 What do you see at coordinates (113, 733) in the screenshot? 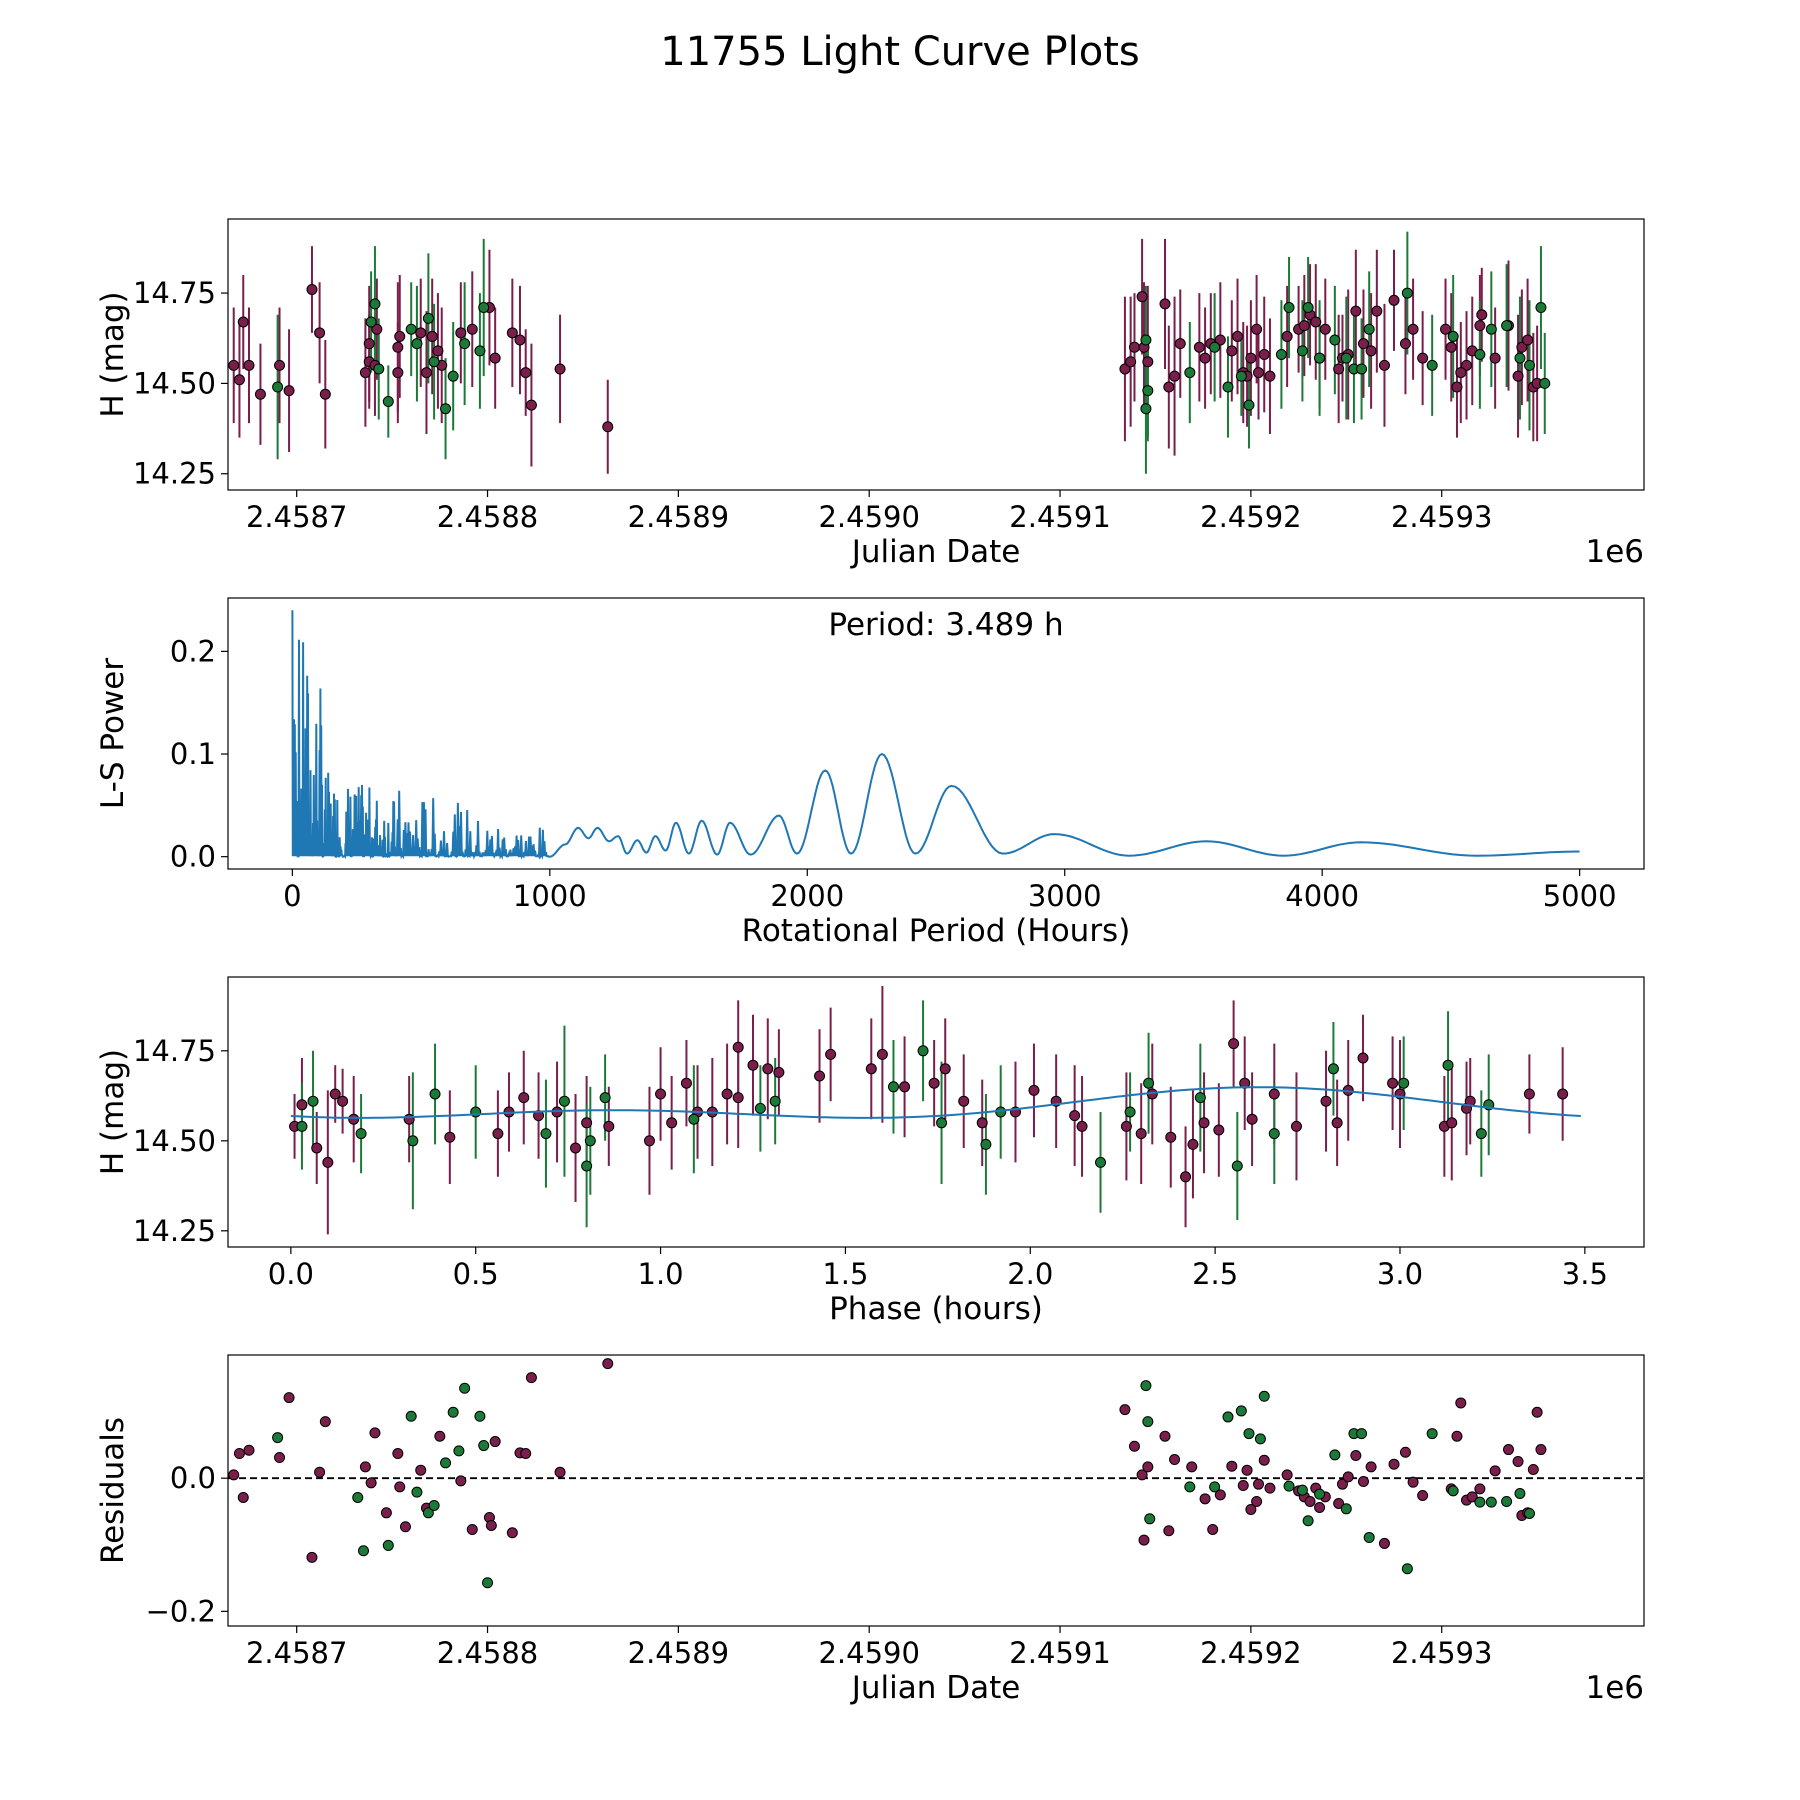
I see `y-axis-label: L-S Power` at bounding box center [113, 733].